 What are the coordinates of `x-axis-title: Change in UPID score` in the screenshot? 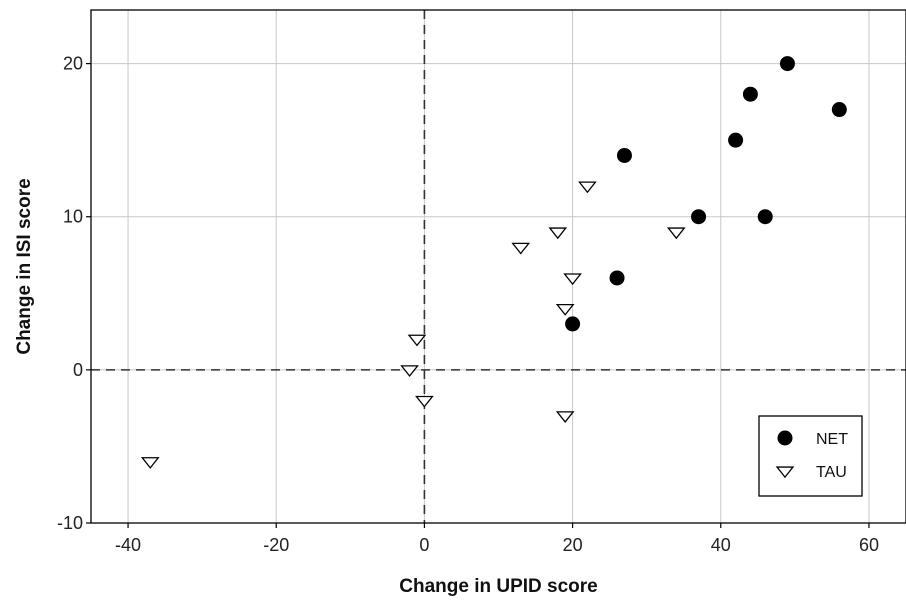 It's located at (498, 586).